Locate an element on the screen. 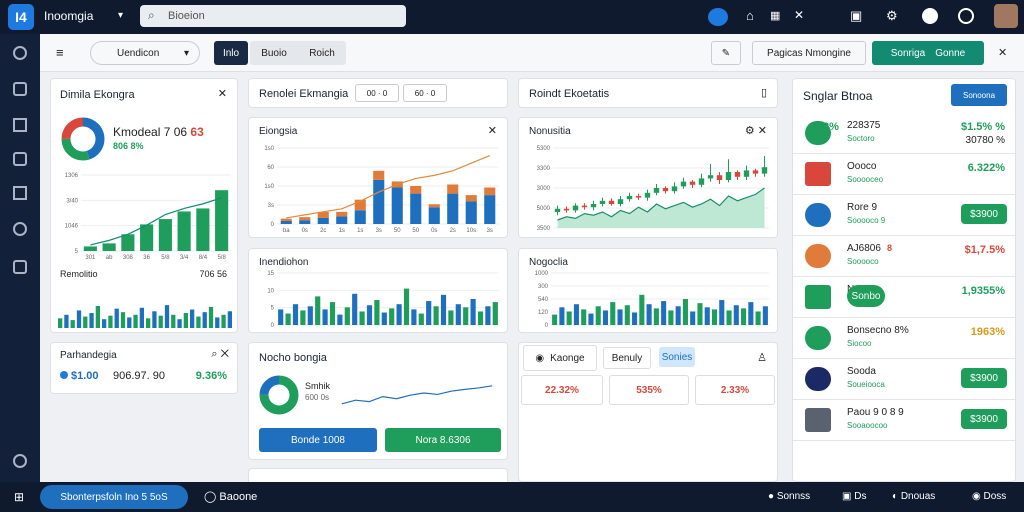 The width and height of the screenshot is (1024, 512). card: Inendiohon 15 10 5 0 is located at coordinates (378, 290).